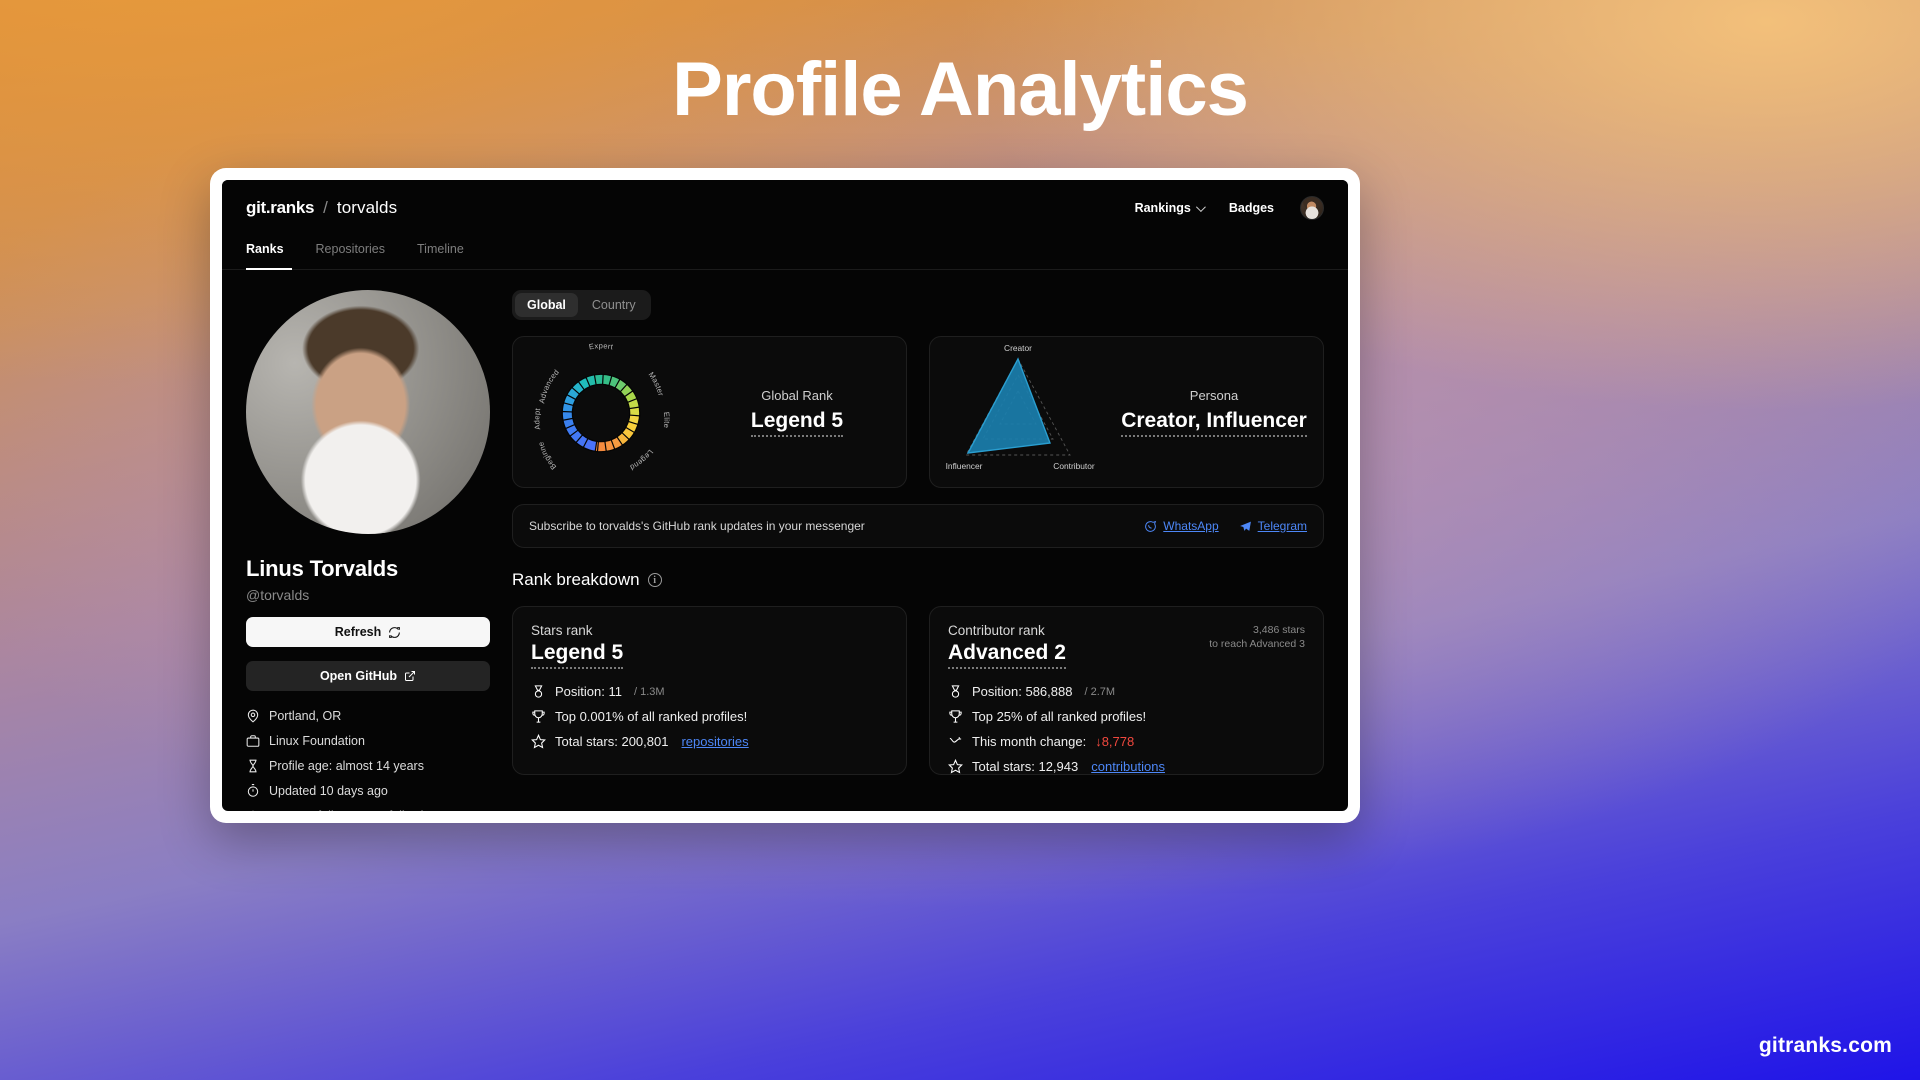 The width and height of the screenshot is (1920, 1080). I want to click on nav-rankings: Rankings, so click(1170, 208).